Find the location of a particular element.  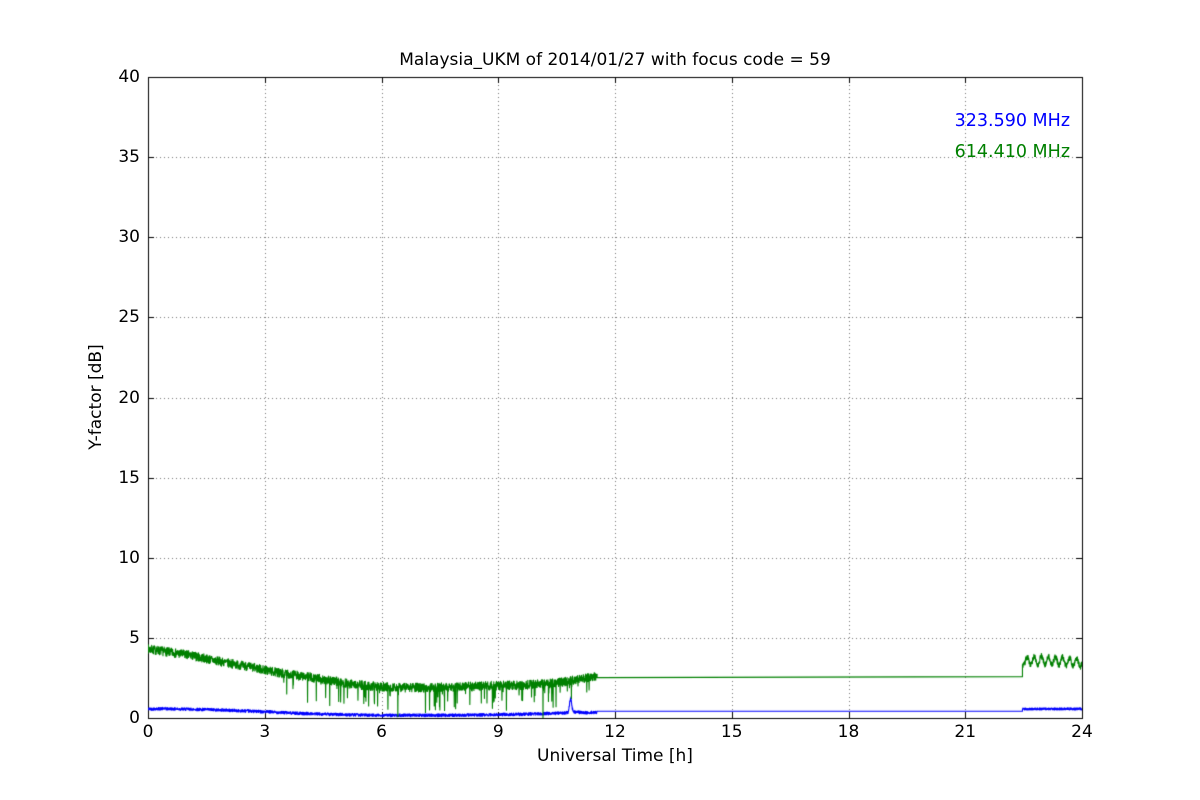

legend-entry: 614.410 MHz is located at coordinates (1012, 152).